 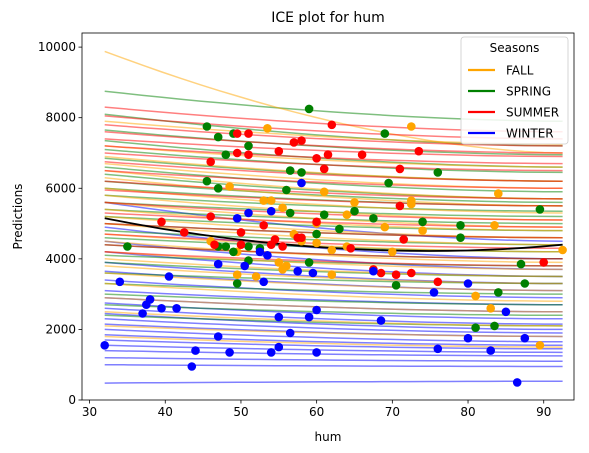 What do you see at coordinates (18, 217) in the screenshot?
I see `y-axis-label: Predictions` at bounding box center [18, 217].